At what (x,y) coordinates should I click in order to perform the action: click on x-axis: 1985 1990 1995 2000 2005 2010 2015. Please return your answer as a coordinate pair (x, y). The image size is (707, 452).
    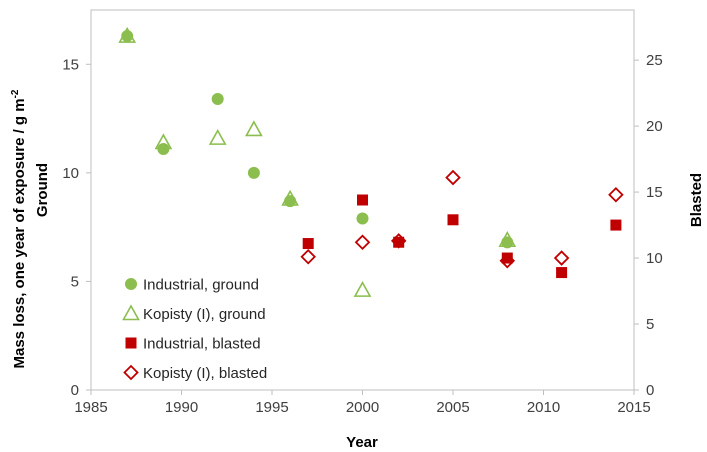
    Looking at the image, I should click on (362, 403).